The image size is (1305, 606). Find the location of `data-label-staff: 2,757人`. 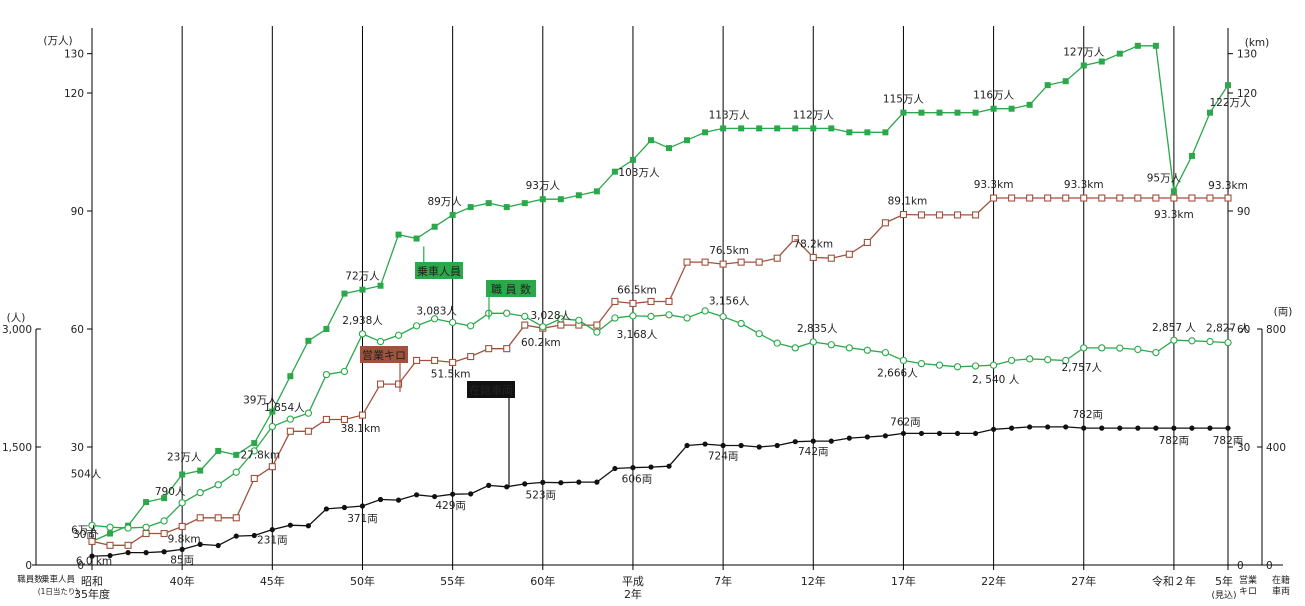

data-label-staff: 2,757人 is located at coordinates (1081, 368).